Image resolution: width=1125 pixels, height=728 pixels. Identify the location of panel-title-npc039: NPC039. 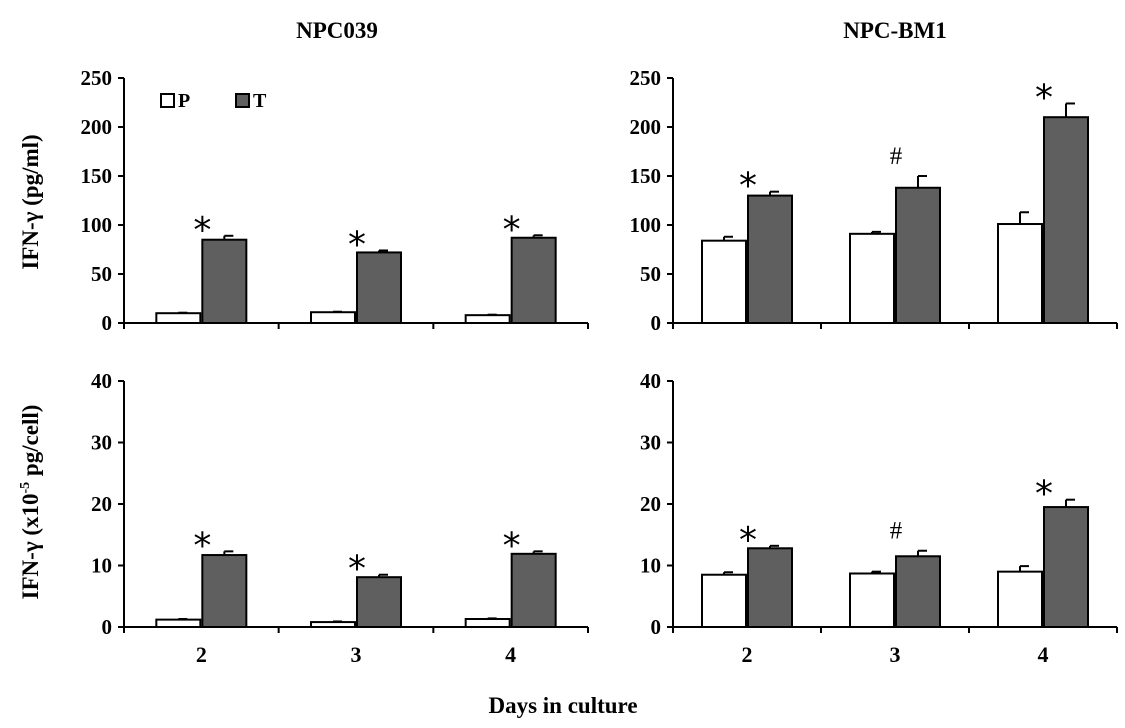
(337, 30).